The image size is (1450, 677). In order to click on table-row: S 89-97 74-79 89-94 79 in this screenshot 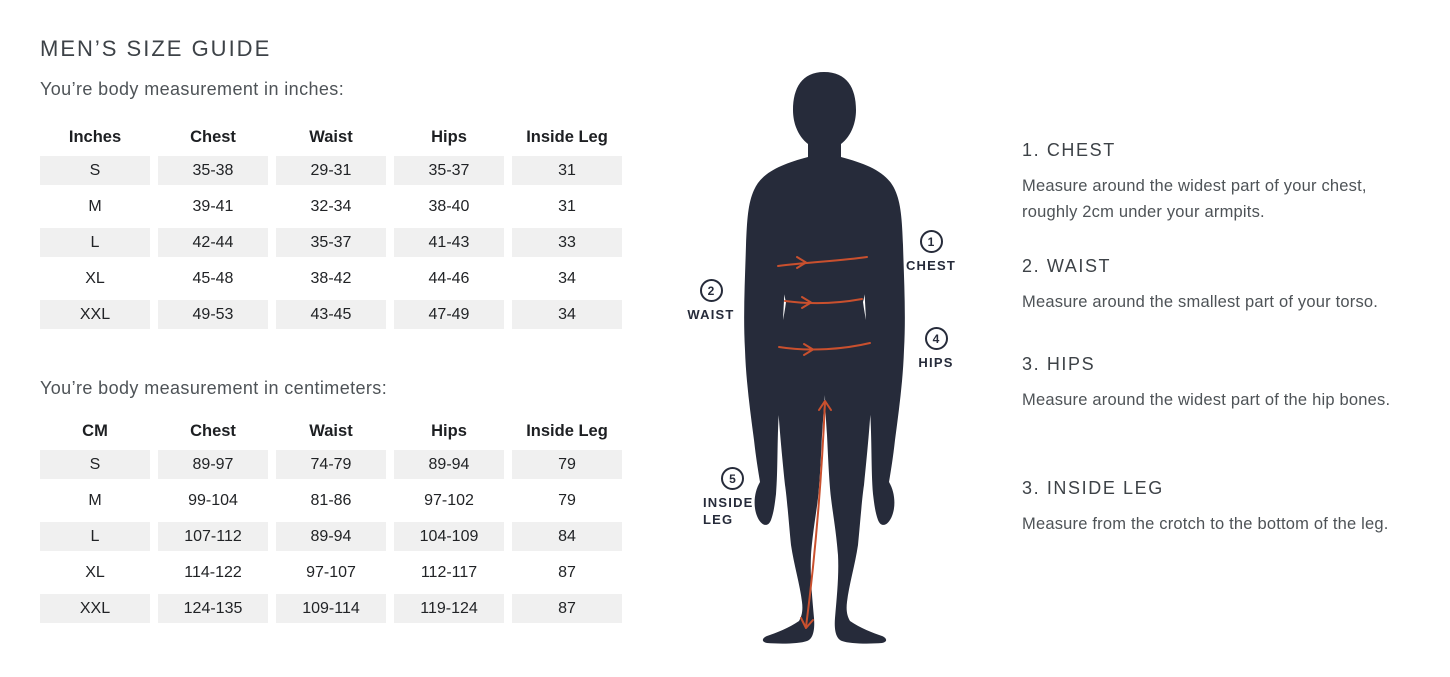, I will do `click(331, 464)`.